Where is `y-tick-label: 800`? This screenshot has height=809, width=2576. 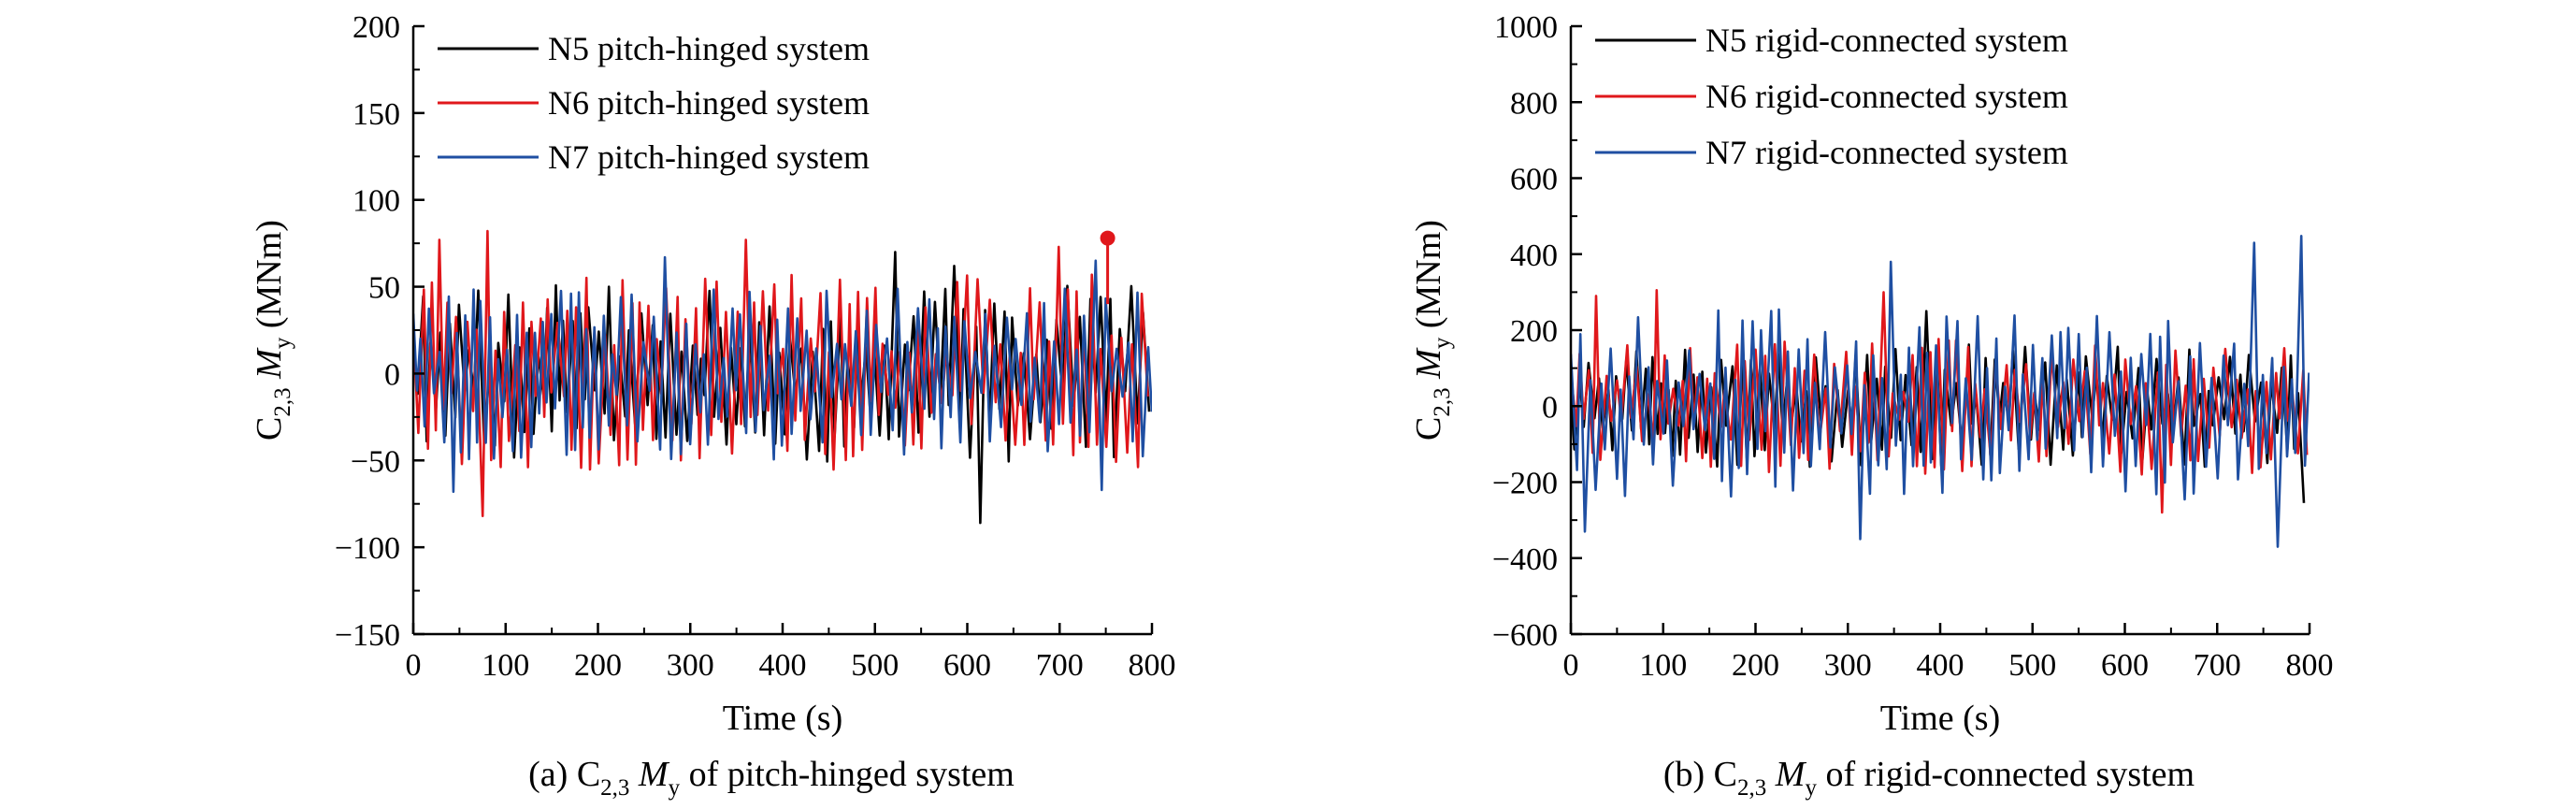
y-tick-label: 800 is located at coordinates (1534, 104).